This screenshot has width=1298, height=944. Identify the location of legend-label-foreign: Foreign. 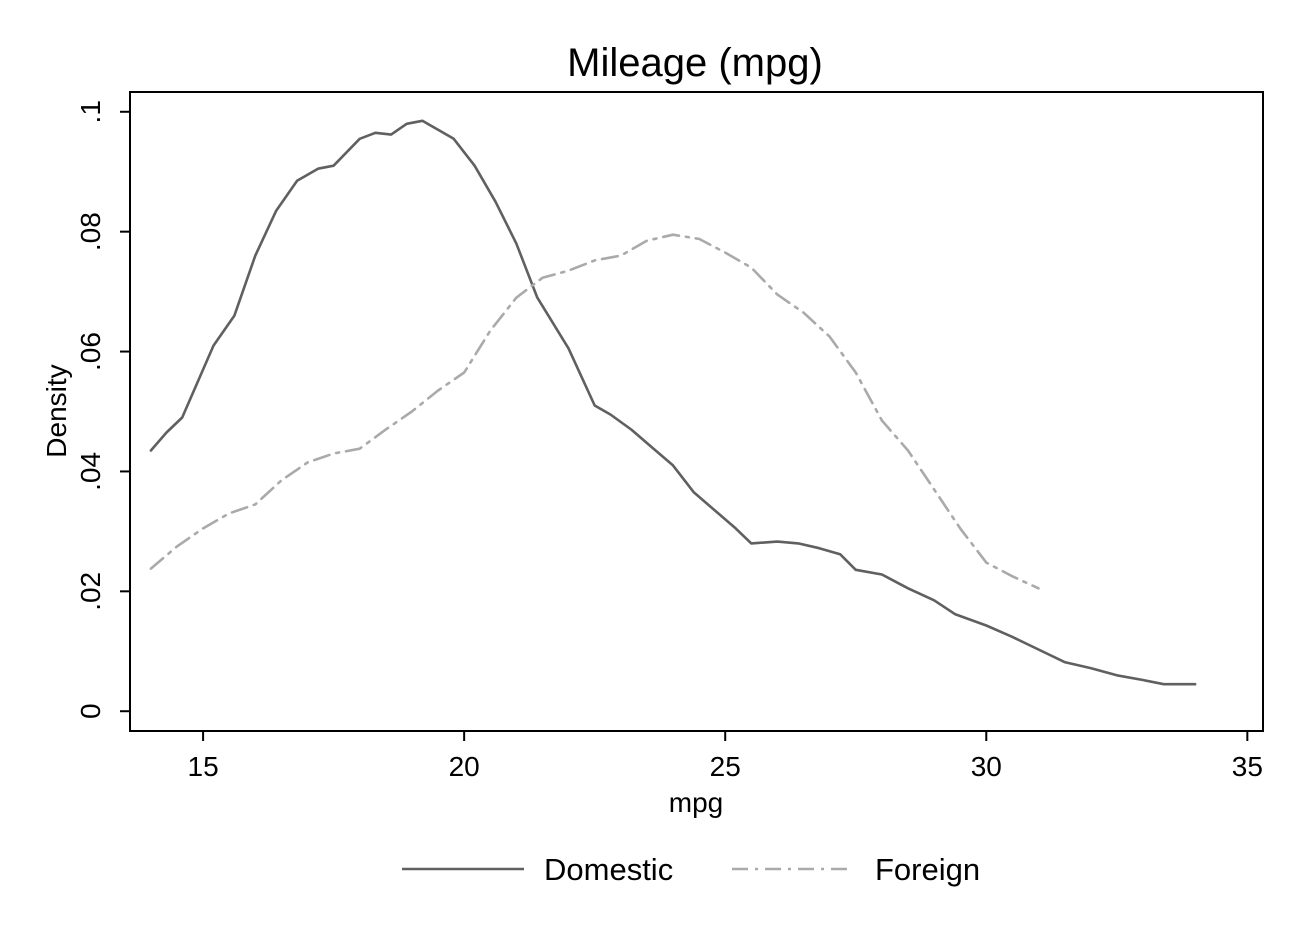
(927, 869).